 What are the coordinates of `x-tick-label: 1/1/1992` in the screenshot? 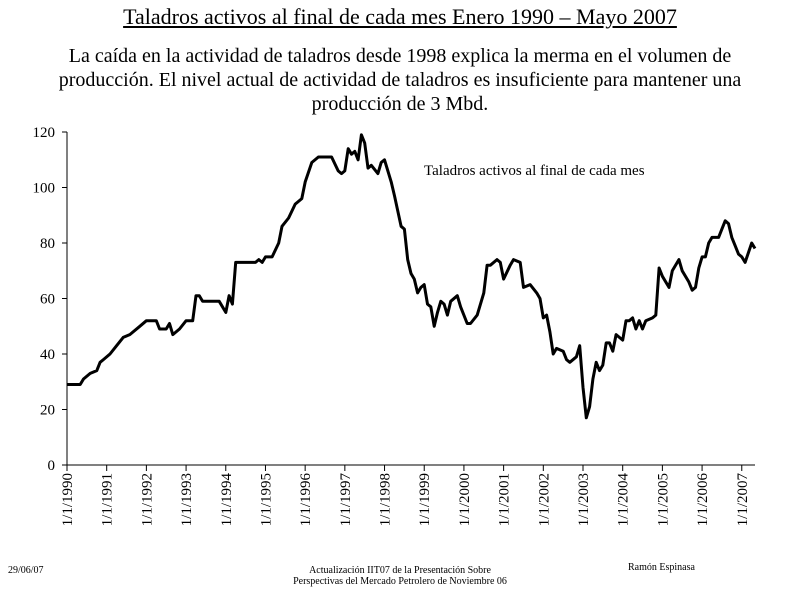 It's located at (147, 499).